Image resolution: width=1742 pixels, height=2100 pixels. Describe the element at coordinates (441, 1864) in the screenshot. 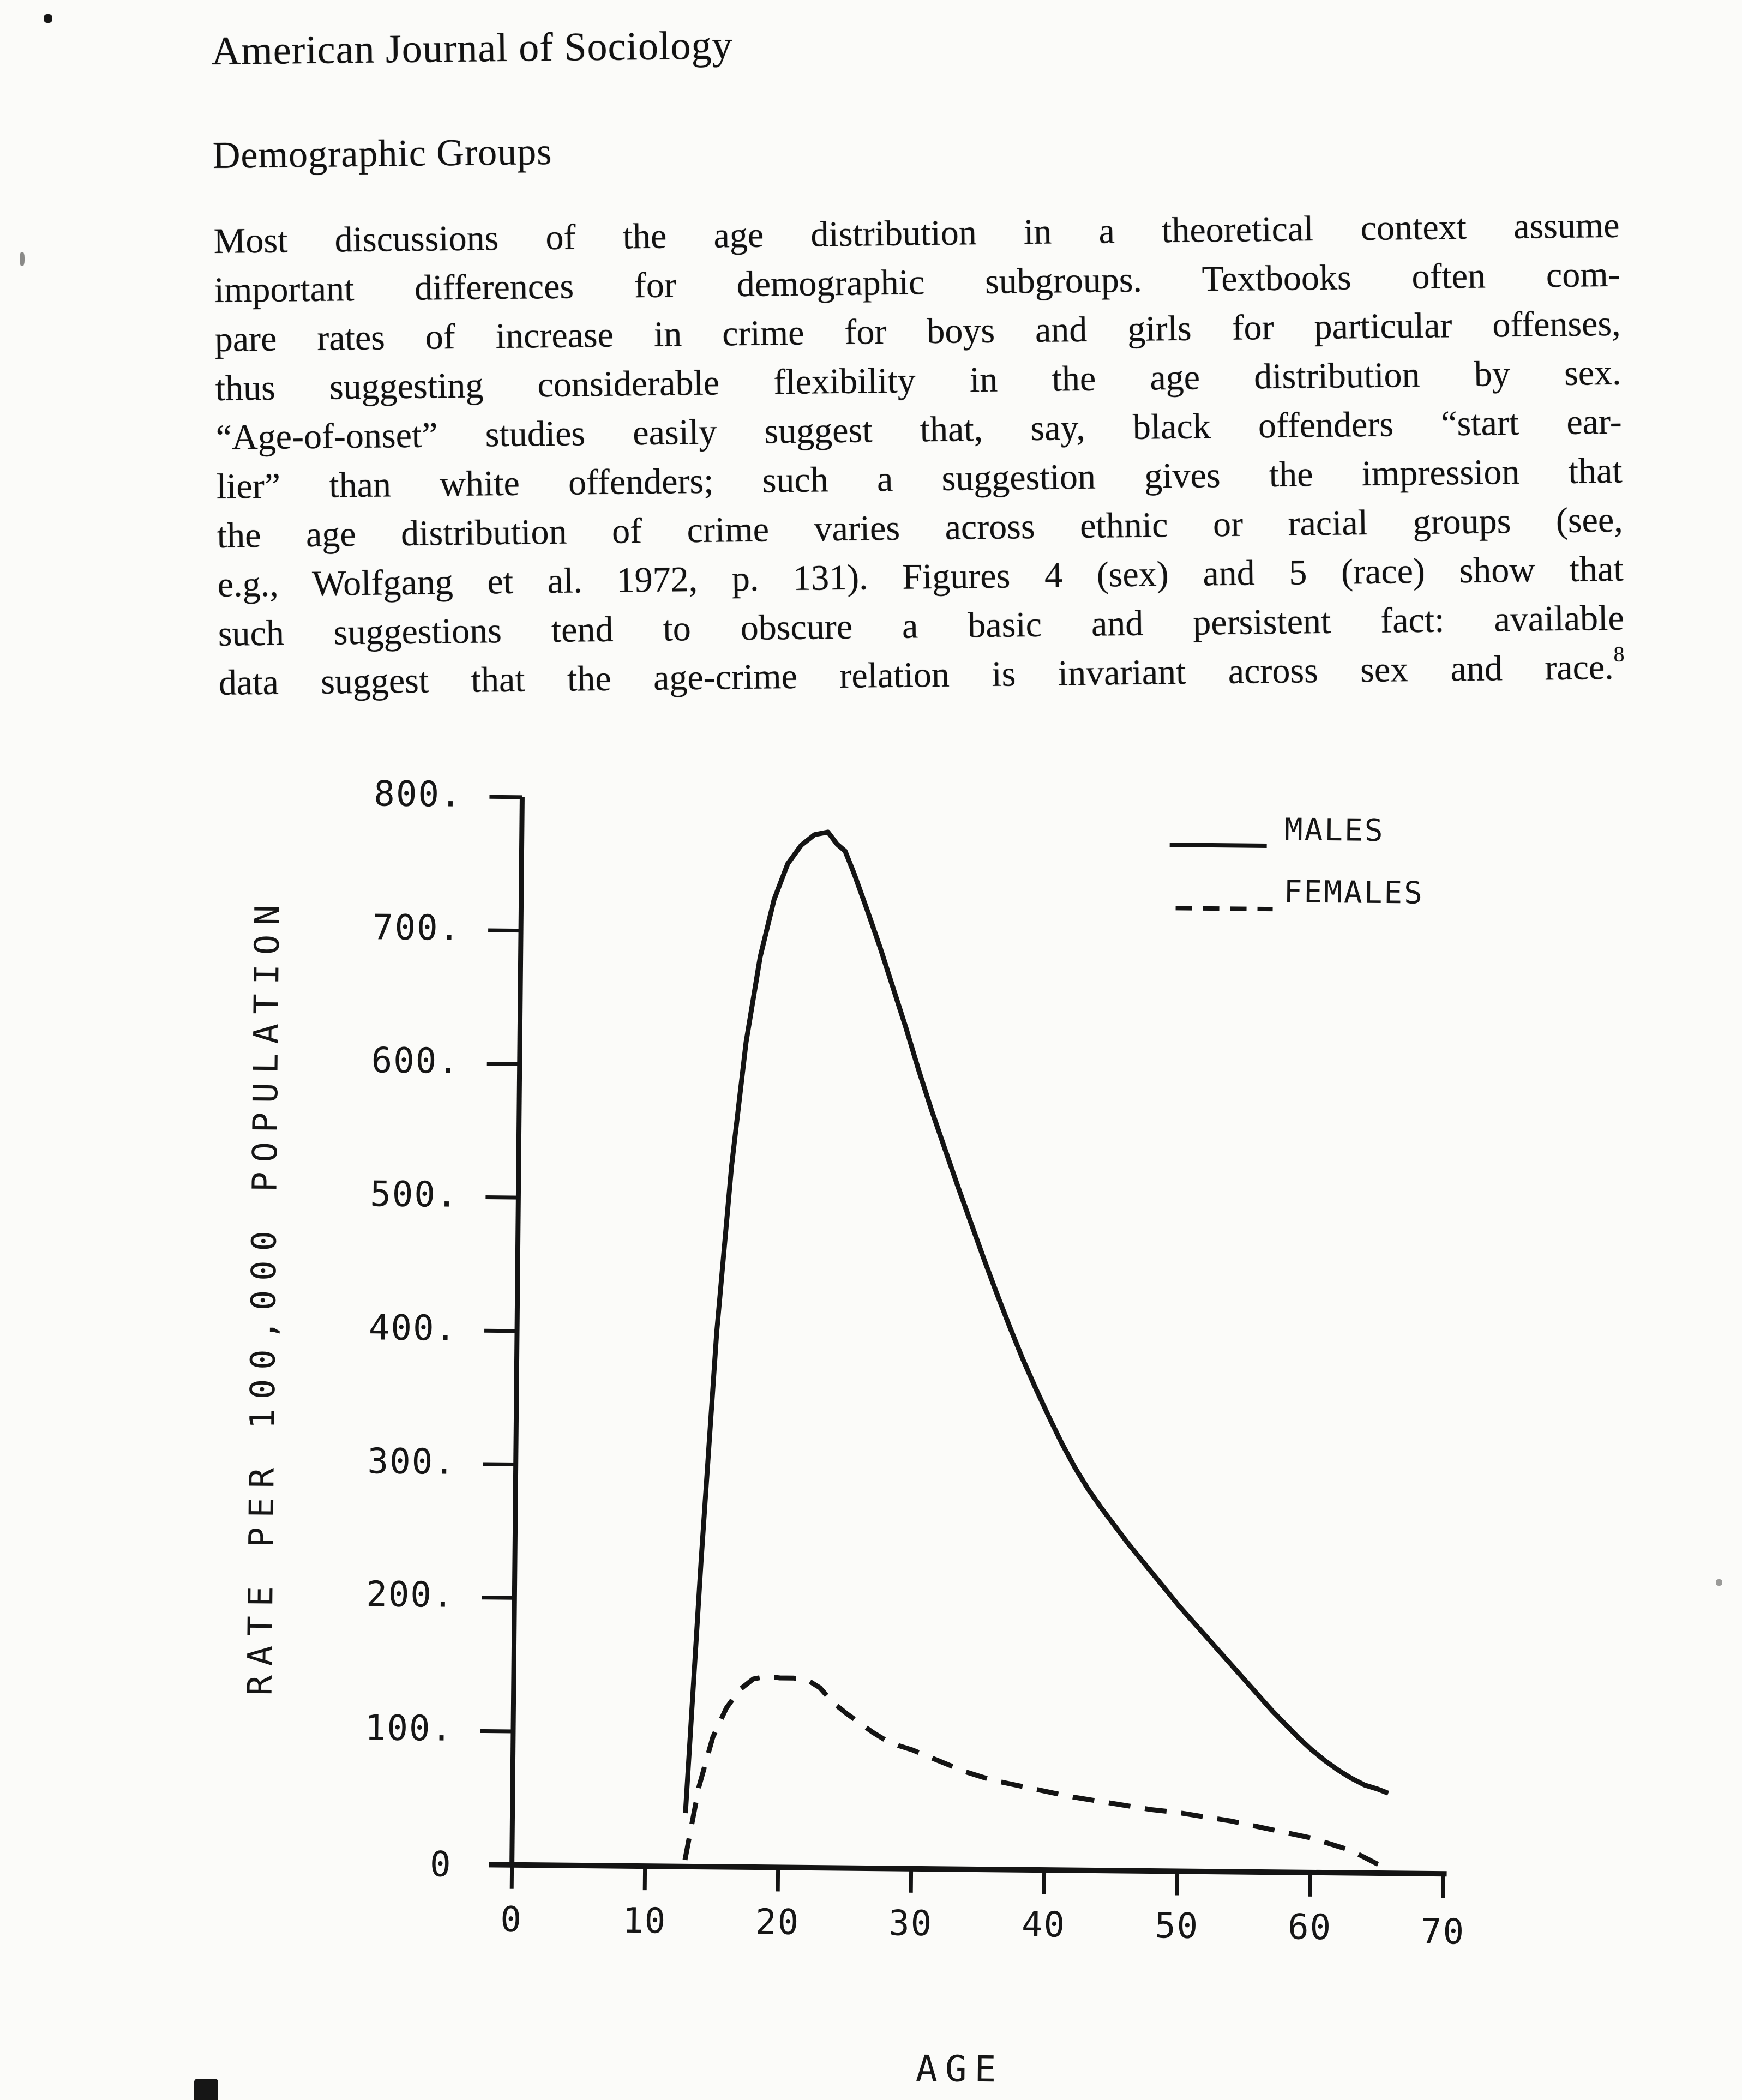

I see `y-tick-label-0: 0` at that location.